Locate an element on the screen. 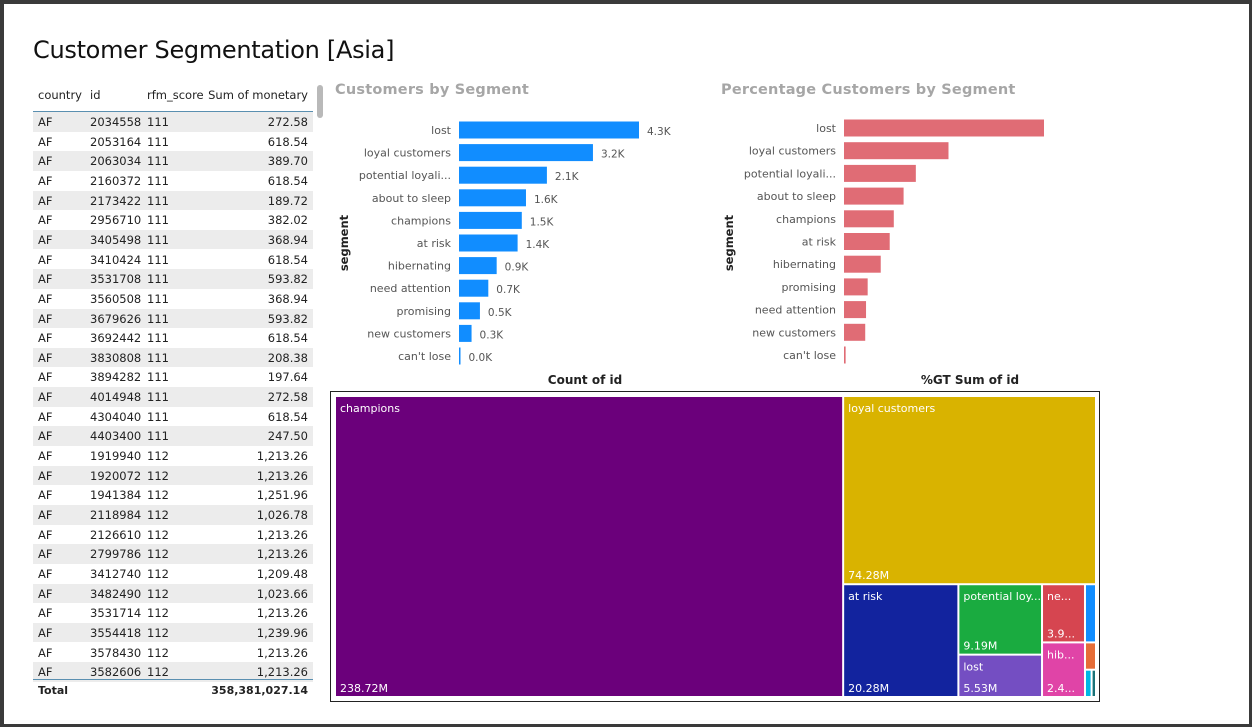 This screenshot has height=727, width=1252. table-row: AF 2053164 111 618.54 is located at coordinates (173, 142).